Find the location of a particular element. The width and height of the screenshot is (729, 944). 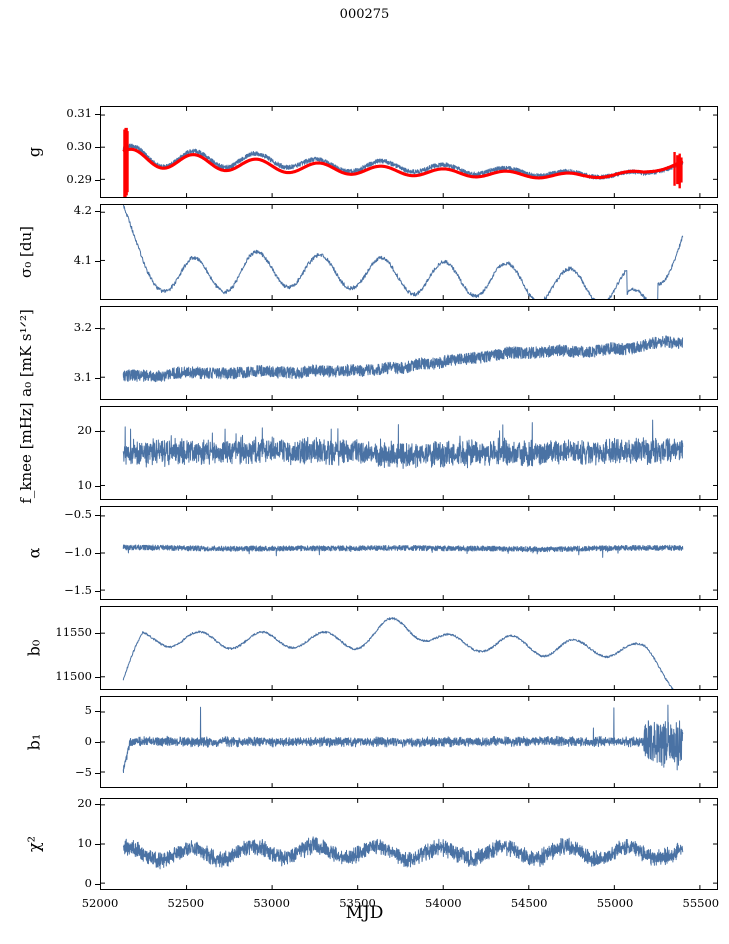

x-tick-label: 53500 is located at coordinates (357, 903).